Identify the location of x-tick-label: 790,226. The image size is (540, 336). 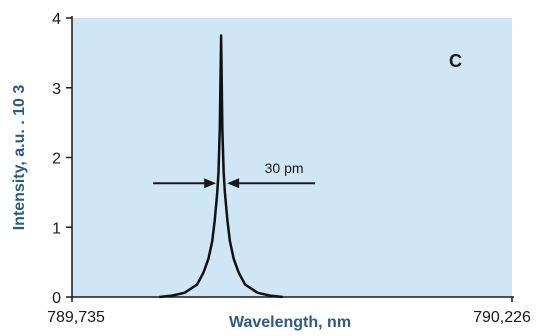
(502, 317).